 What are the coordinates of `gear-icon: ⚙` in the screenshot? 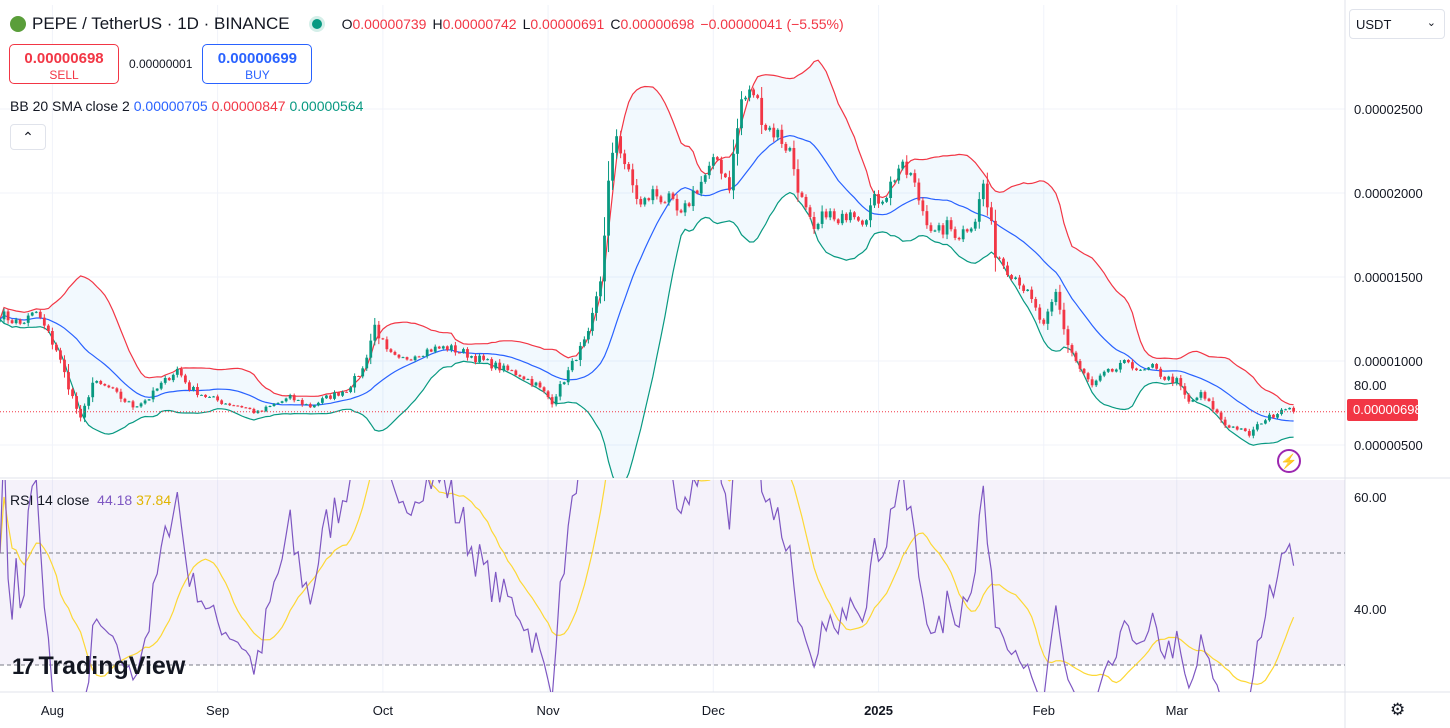 It's located at (1398, 709).